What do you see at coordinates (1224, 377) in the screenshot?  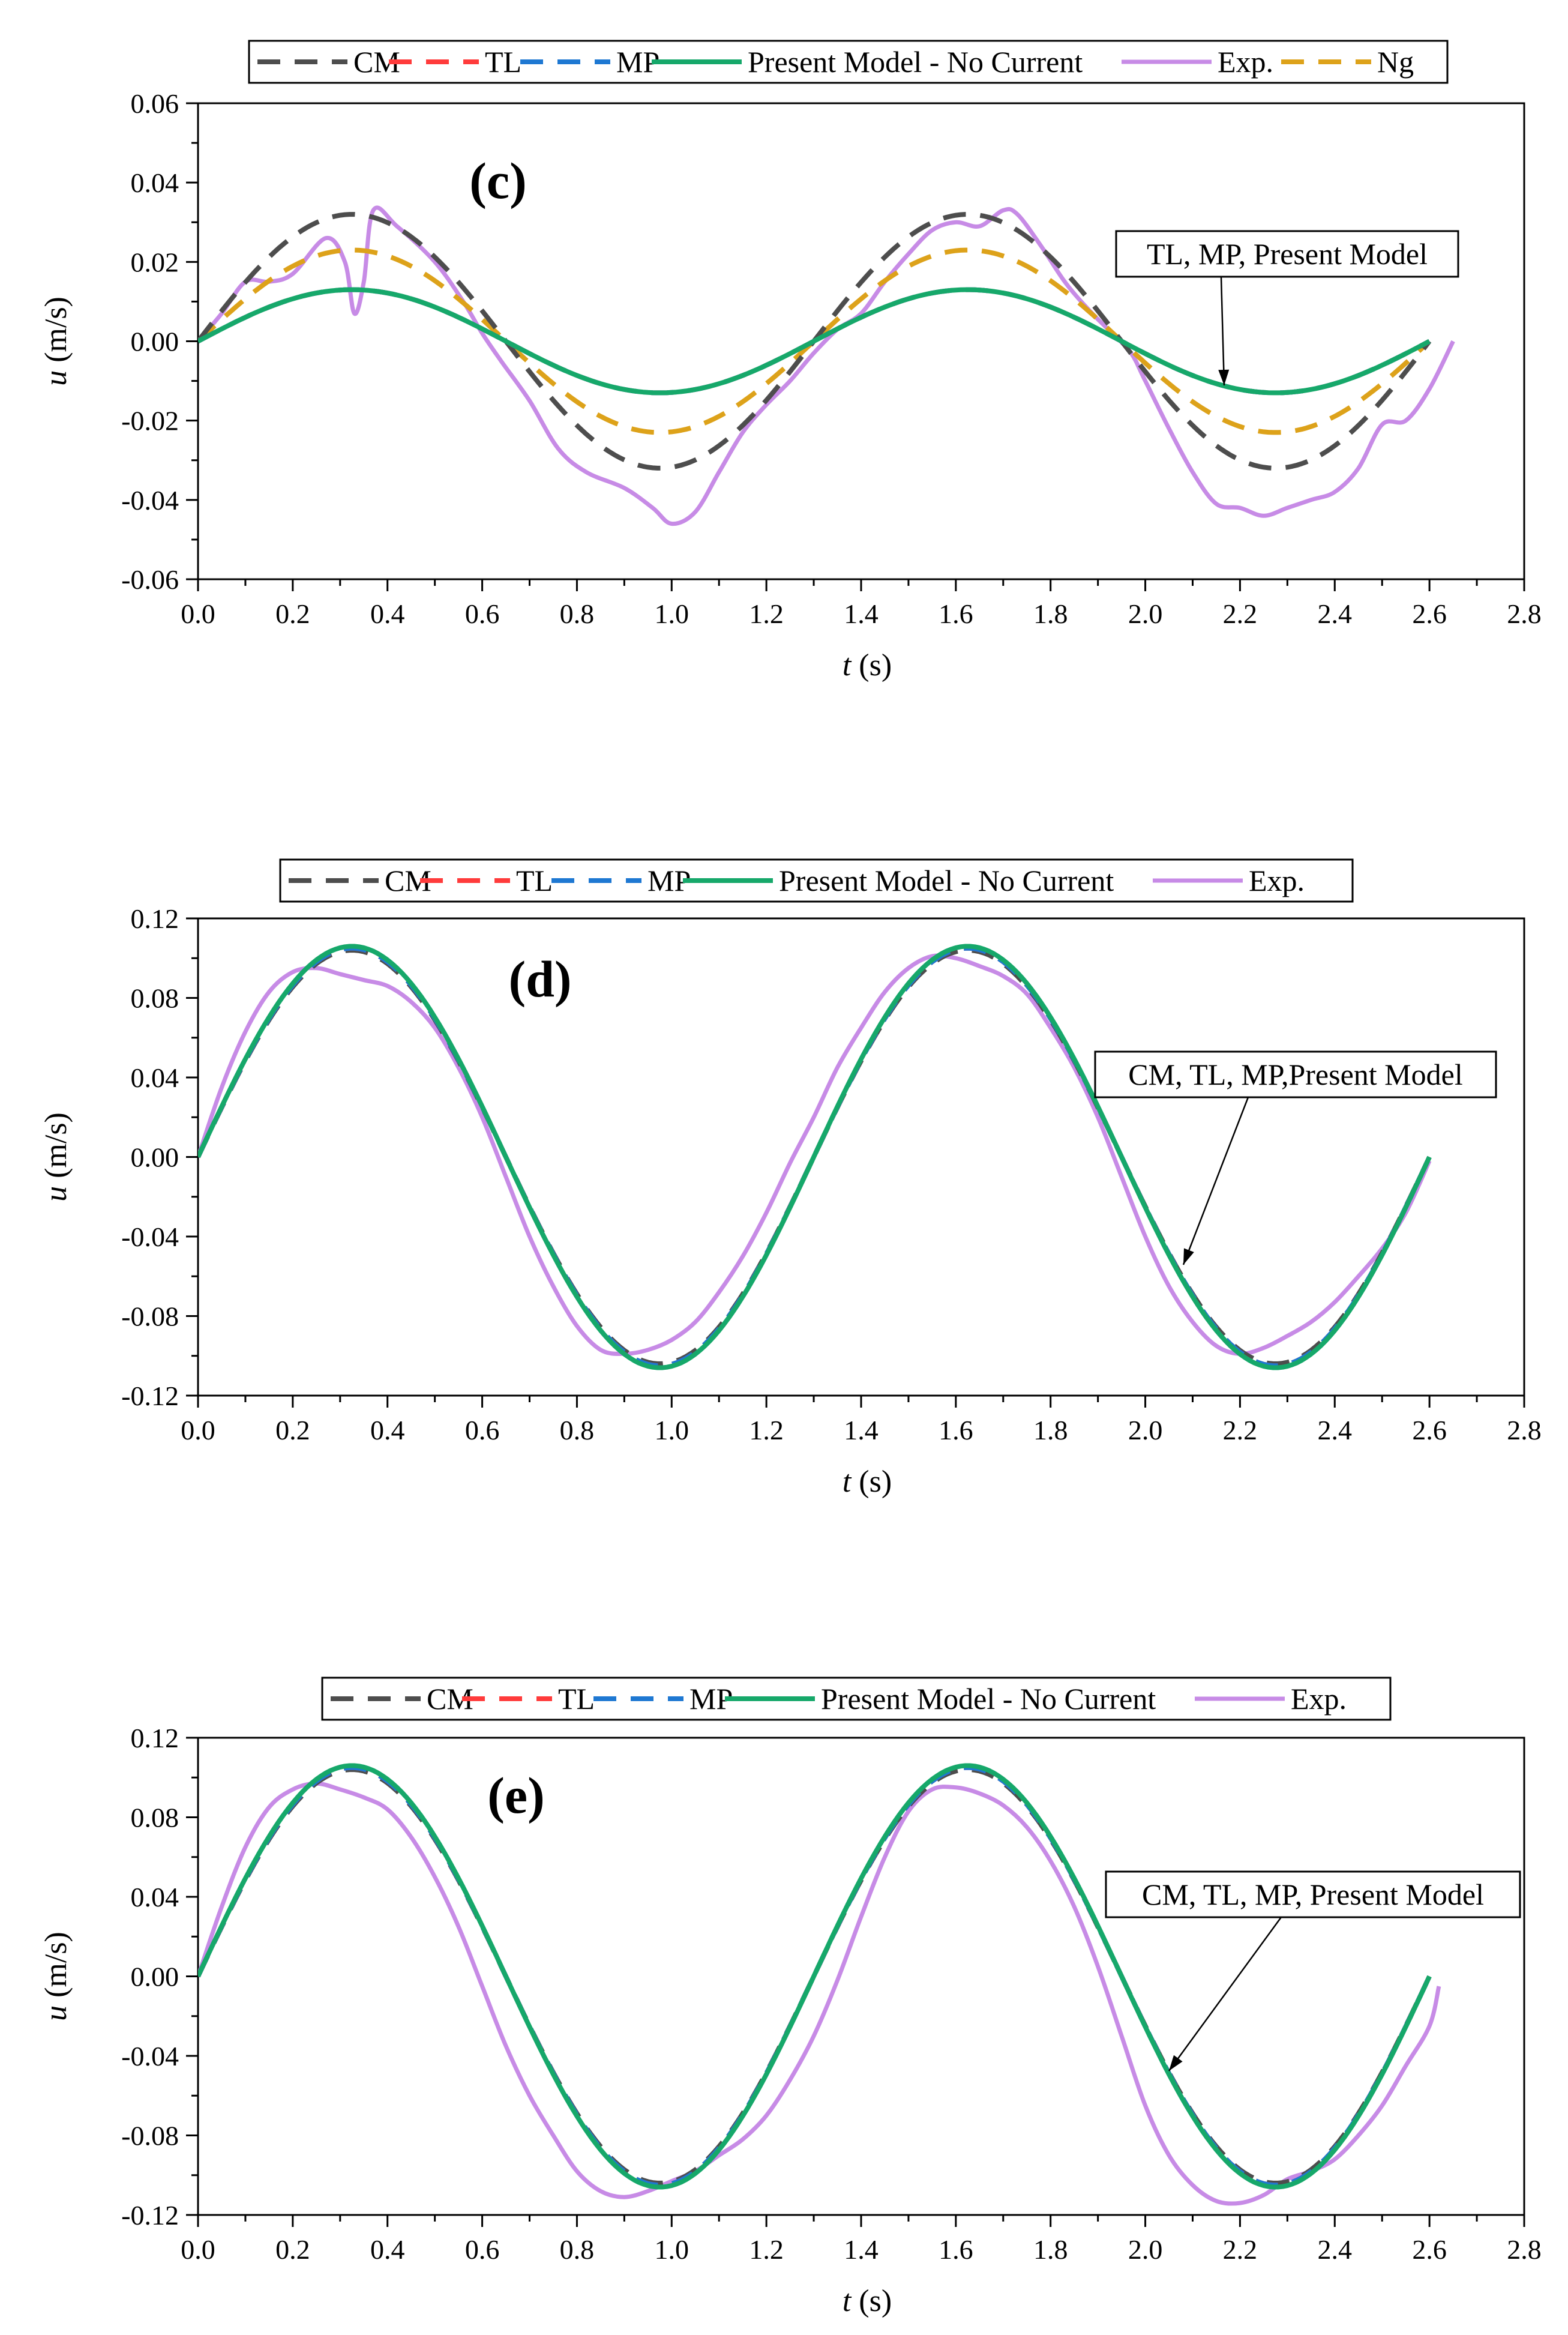 I see `annotation-arrowhead` at bounding box center [1224, 377].